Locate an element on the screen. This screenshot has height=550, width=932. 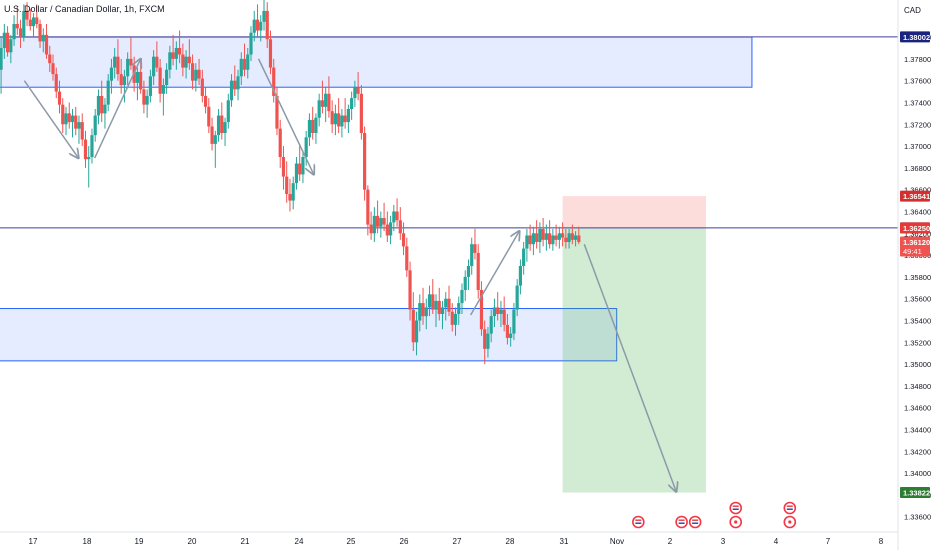
short-position-tool is located at coordinates (634, 344).